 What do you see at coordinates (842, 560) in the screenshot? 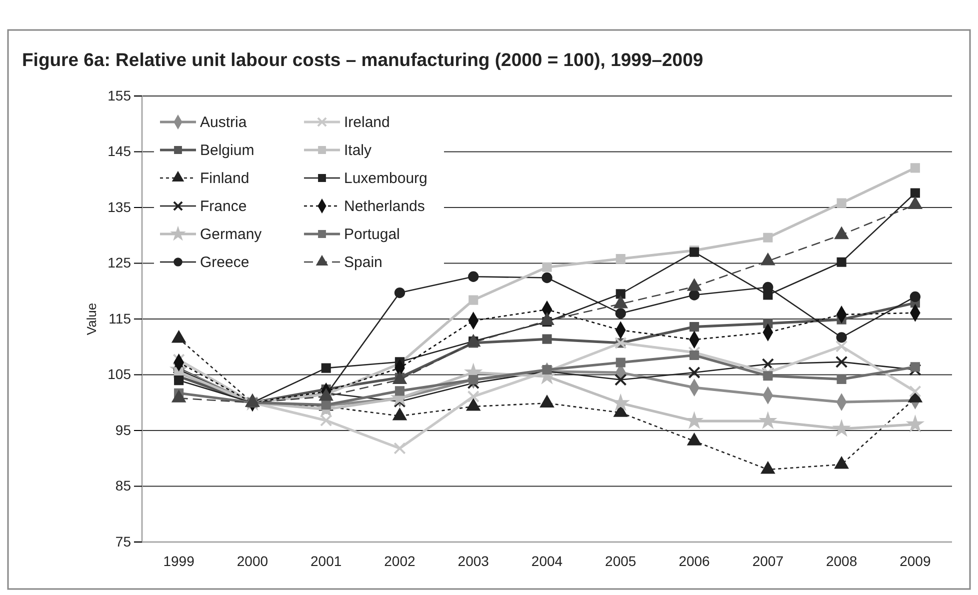
I see `x-tick-label: 2008` at bounding box center [842, 560].